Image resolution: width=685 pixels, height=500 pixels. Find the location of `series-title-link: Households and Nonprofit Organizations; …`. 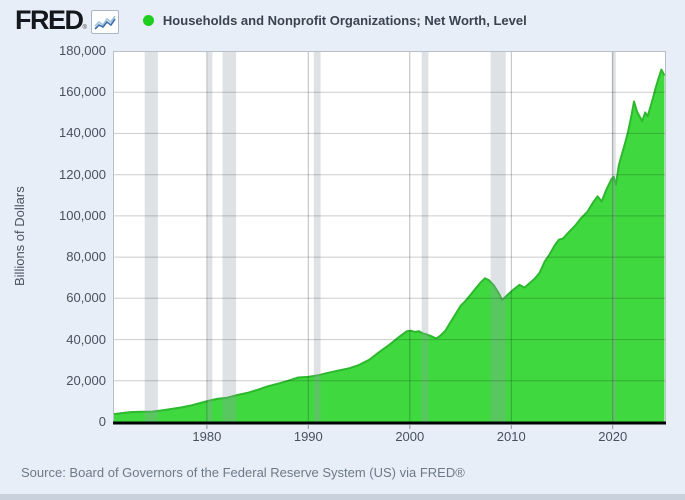

series-title-link: Households and Nonprofit Organizations; … is located at coordinates (344, 20).